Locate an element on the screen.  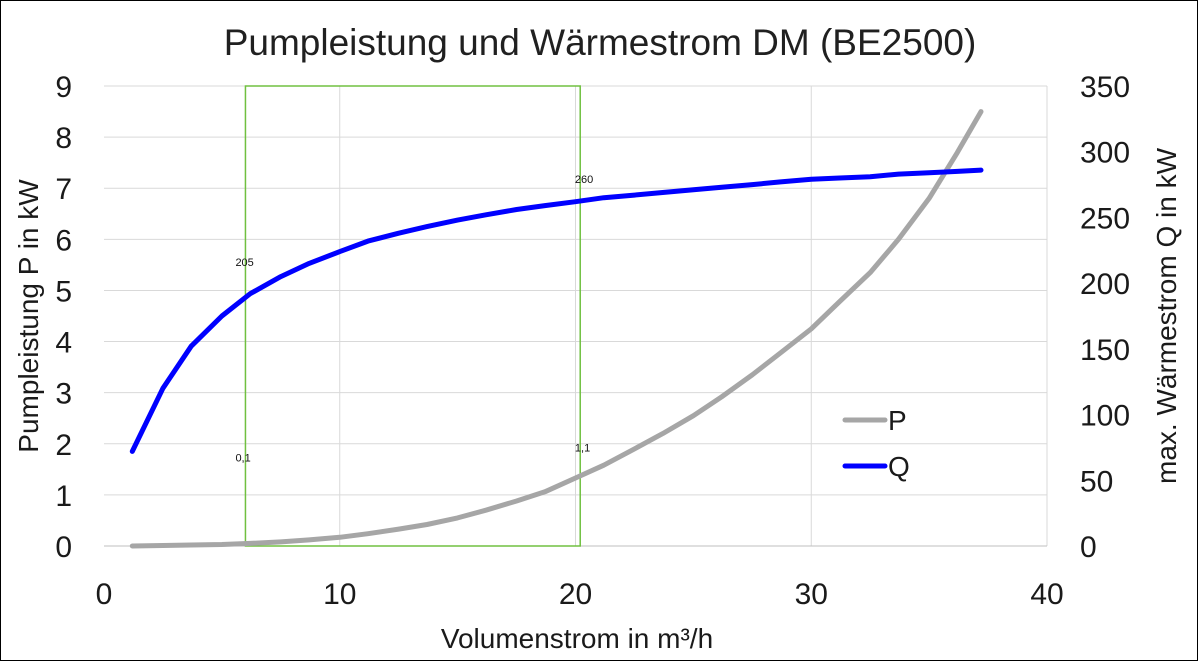
y-tick-label: 8 is located at coordinates (63, 138).